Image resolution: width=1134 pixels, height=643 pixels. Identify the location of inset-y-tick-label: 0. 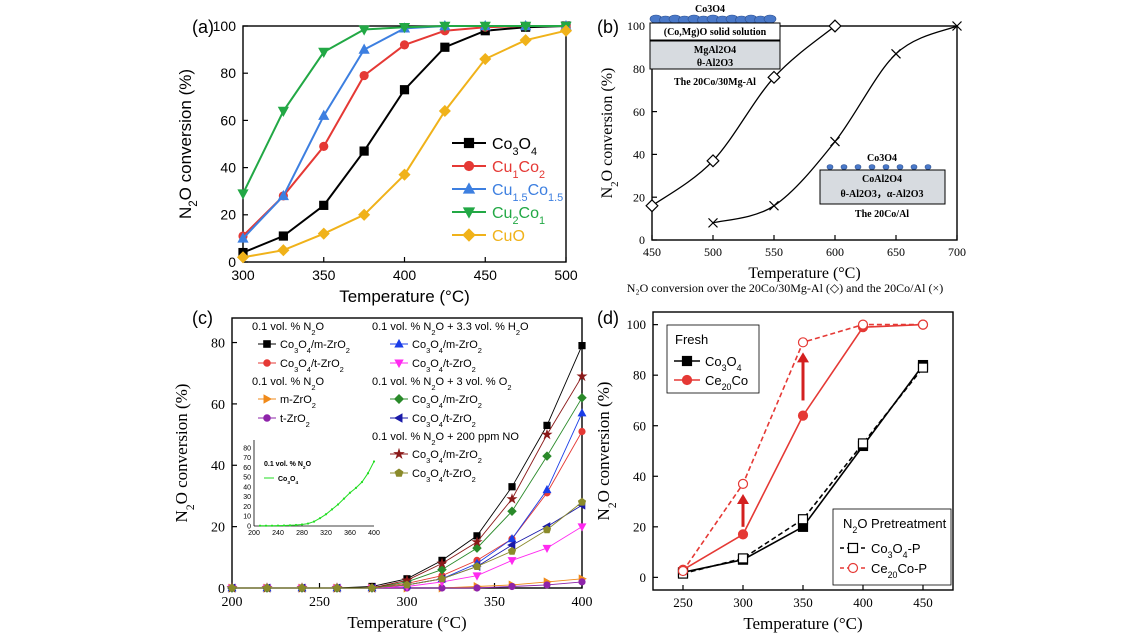
(249, 527).